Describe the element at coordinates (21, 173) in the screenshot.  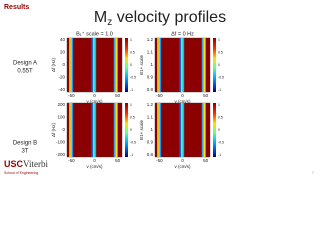
I see `logo-school: School of Engineering` at that location.